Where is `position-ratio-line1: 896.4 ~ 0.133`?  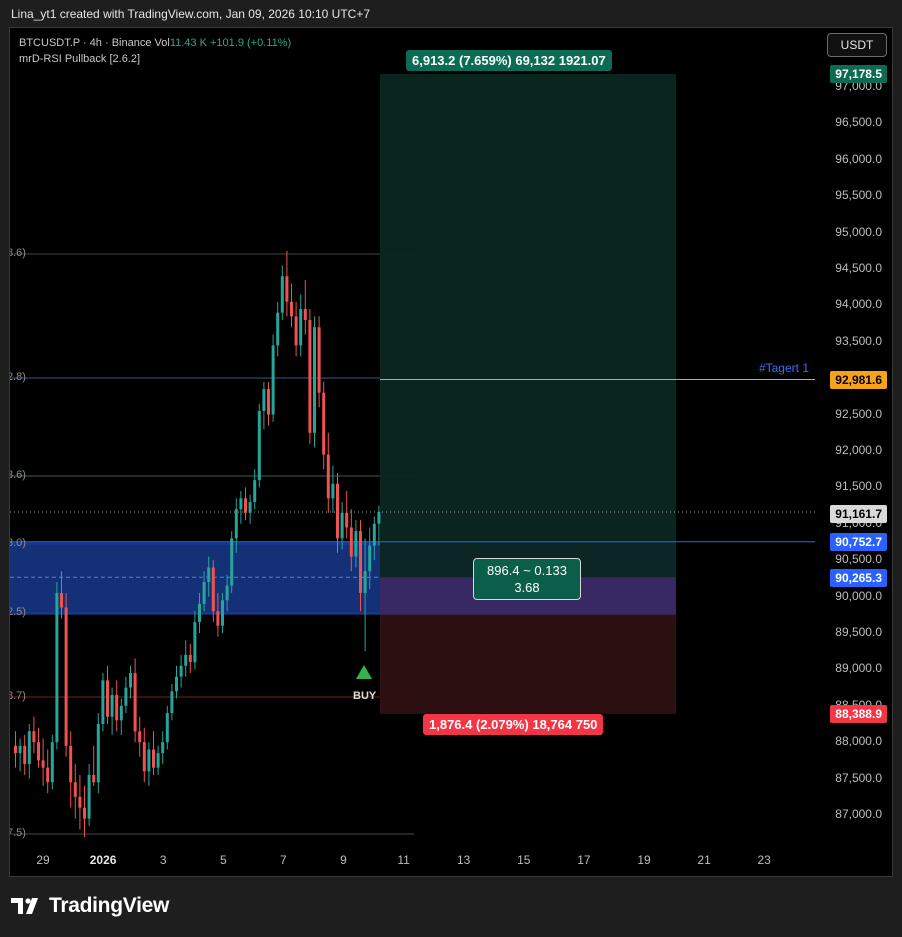
position-ratio-line1: 896.4 ~ 0.133 is located at coordinates (527, 570).